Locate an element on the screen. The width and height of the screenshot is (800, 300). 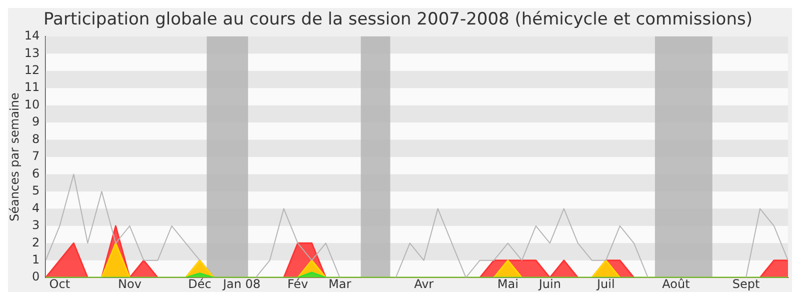
y-tick-label: 3 is located at coordinates (36, 225).